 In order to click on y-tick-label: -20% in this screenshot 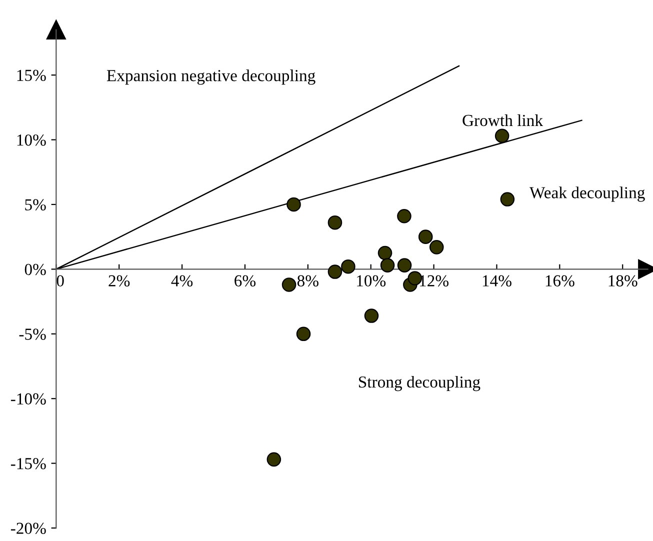, I will do `click(28, 528)`.